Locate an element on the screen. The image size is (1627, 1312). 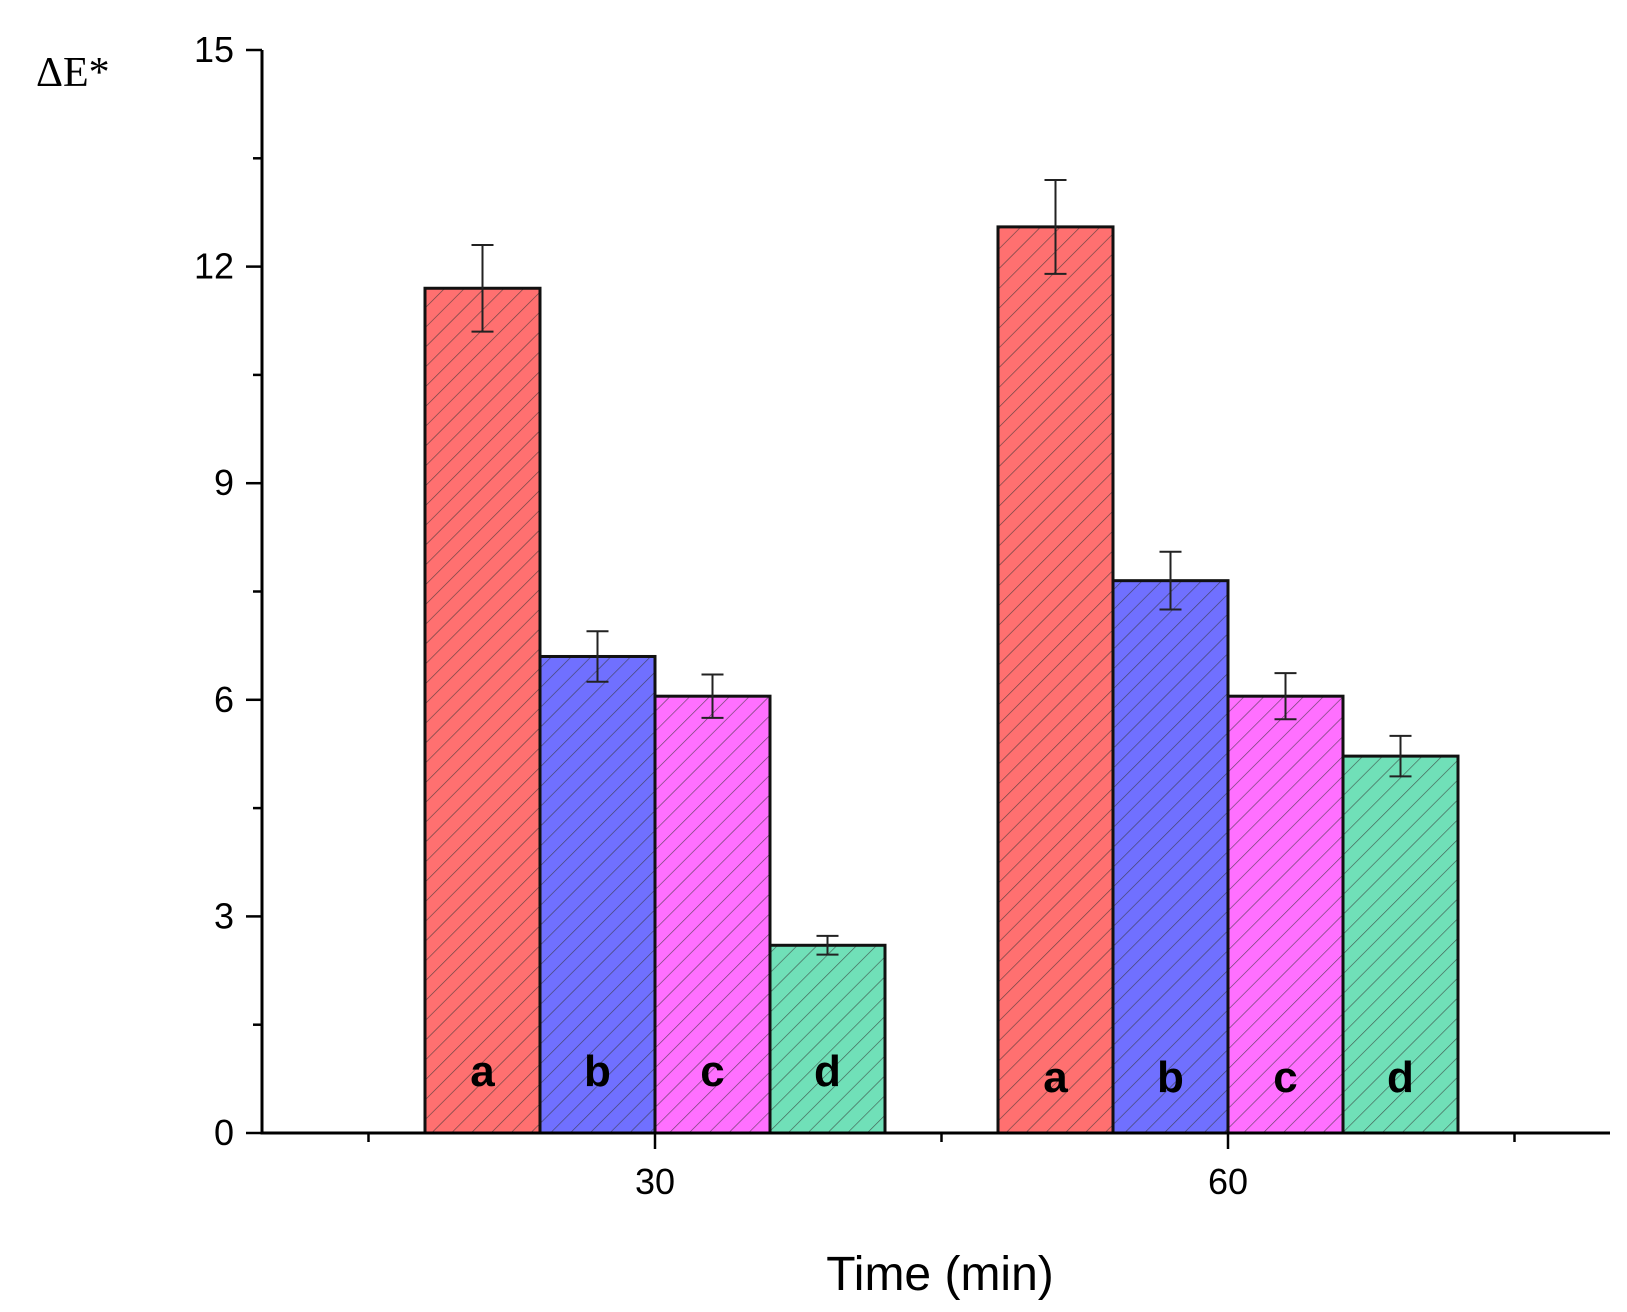
y-tick-label-12: 12 is located at coordinates (214, 266).